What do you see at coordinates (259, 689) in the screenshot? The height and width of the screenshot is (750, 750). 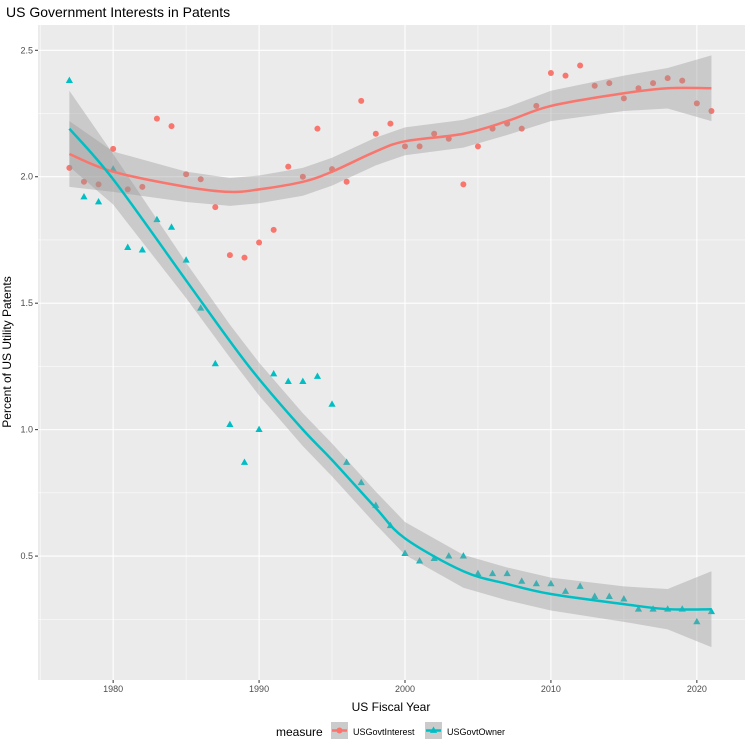 I see `x-tick-label: 1990` at bounding box center [259, 689].